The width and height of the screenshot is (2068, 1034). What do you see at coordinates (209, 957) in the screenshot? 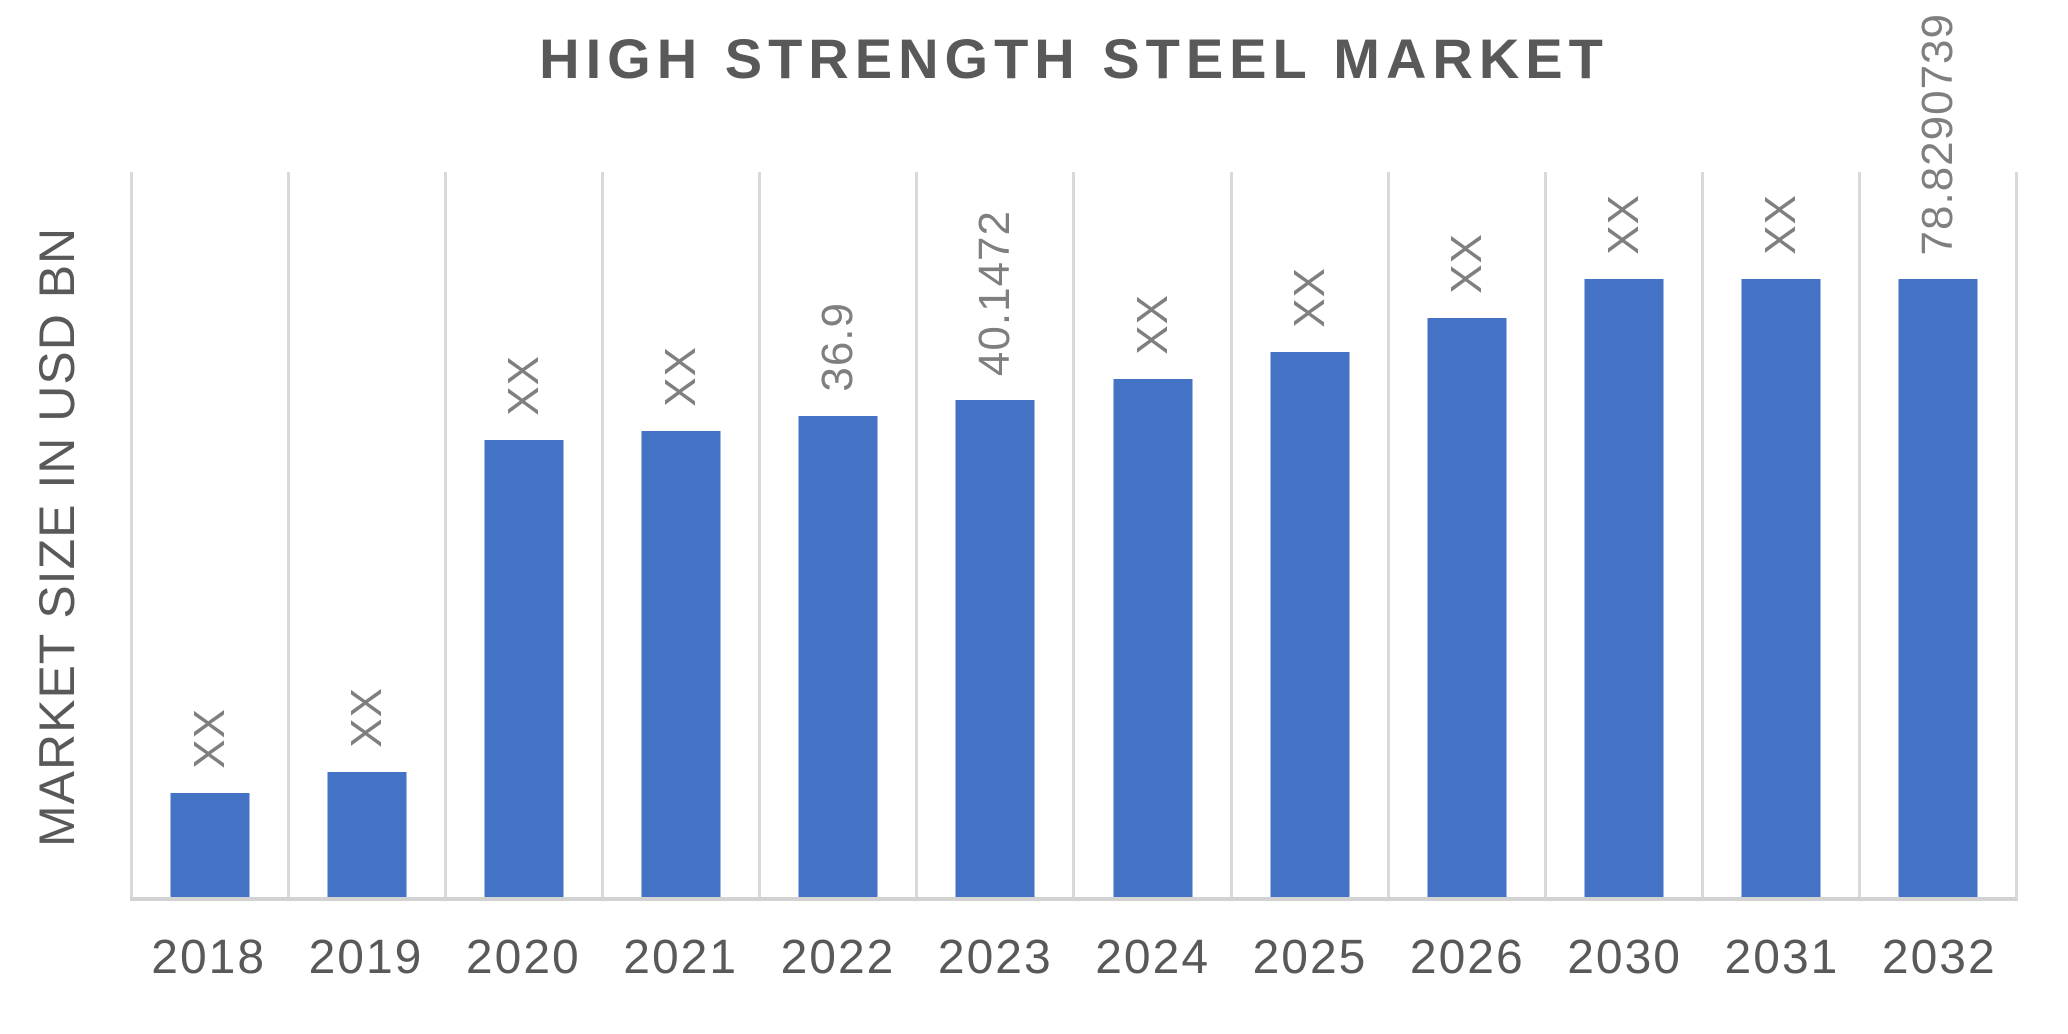
I see `x-axis-label: 2018` at bounding box center [209, 957].